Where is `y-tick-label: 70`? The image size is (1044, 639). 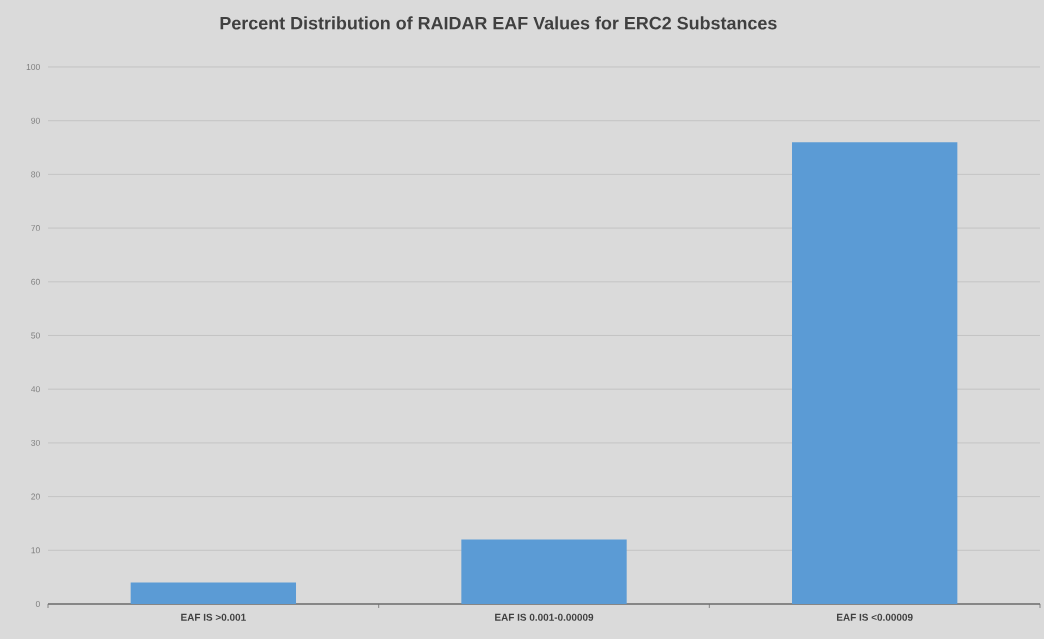 y-tick-label: 70 is located at coordinates (35, 228).